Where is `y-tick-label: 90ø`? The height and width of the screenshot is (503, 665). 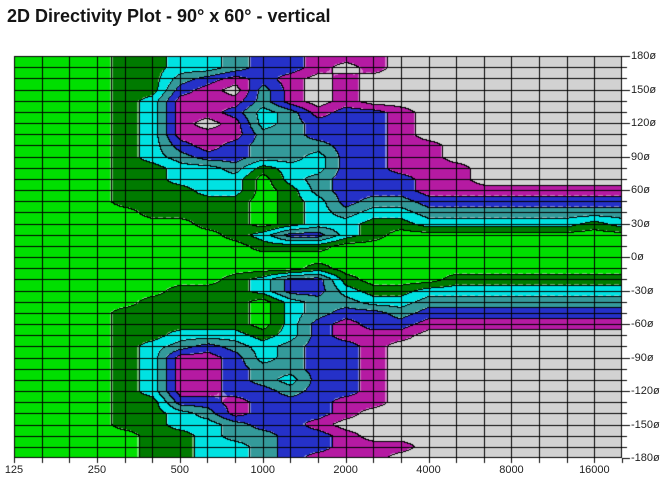 y-tick-label: 90ø is located at coordinates (640, 156).